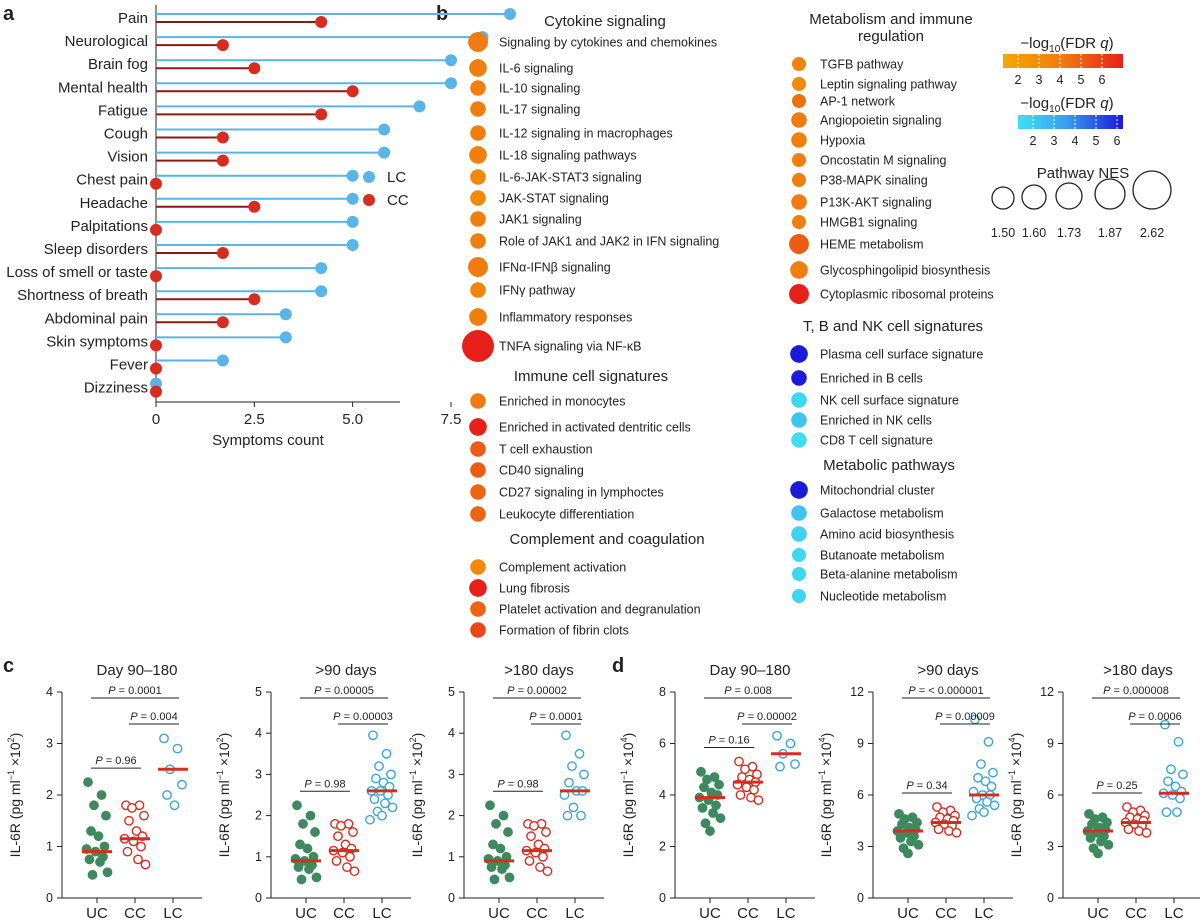  What do you see at coordinates (889, 465) in the screenshot?
I see `group-title-metabolic-pathways: Metabolic pathways` at bounding box center [889, 465].